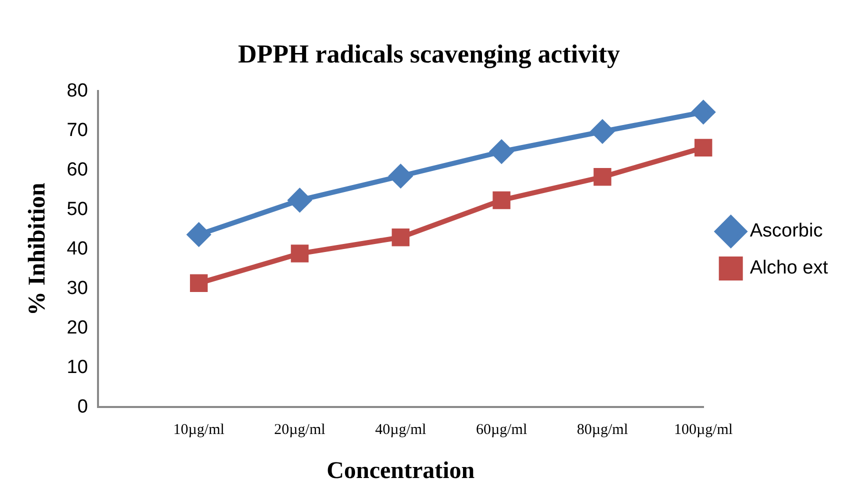 This screenshot has height=500, width=853. Describe the element at coordinates (786, 231) in the screenshot. I see `legend-label: Ascorbic` at that location.